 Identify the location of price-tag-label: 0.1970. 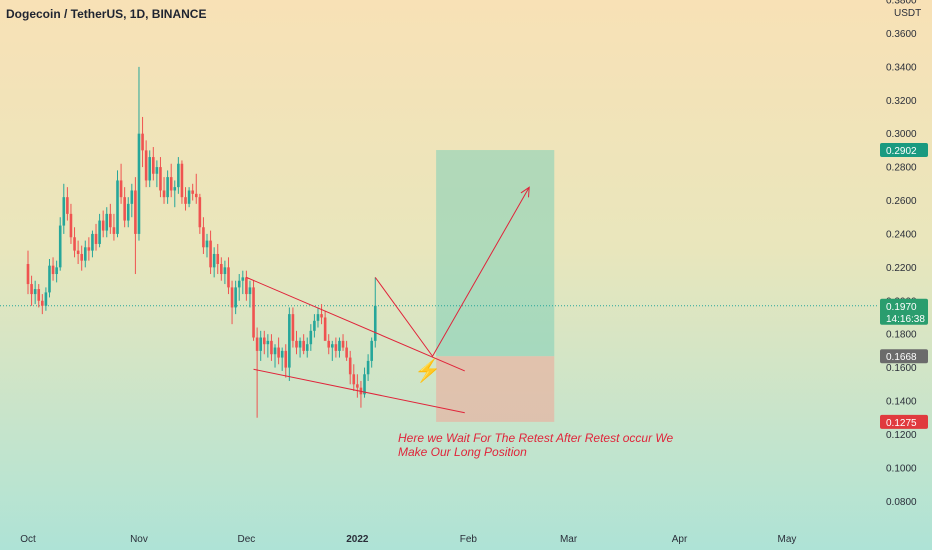
(901, 307).